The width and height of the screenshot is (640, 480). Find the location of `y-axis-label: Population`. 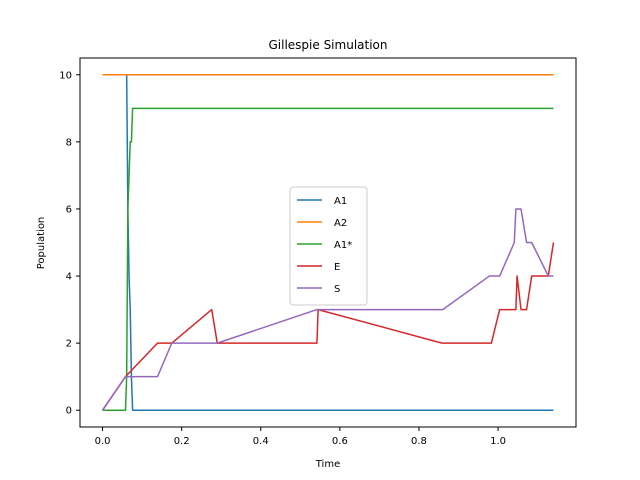

y-axis-label: Population is located at coordinates (41, 243).